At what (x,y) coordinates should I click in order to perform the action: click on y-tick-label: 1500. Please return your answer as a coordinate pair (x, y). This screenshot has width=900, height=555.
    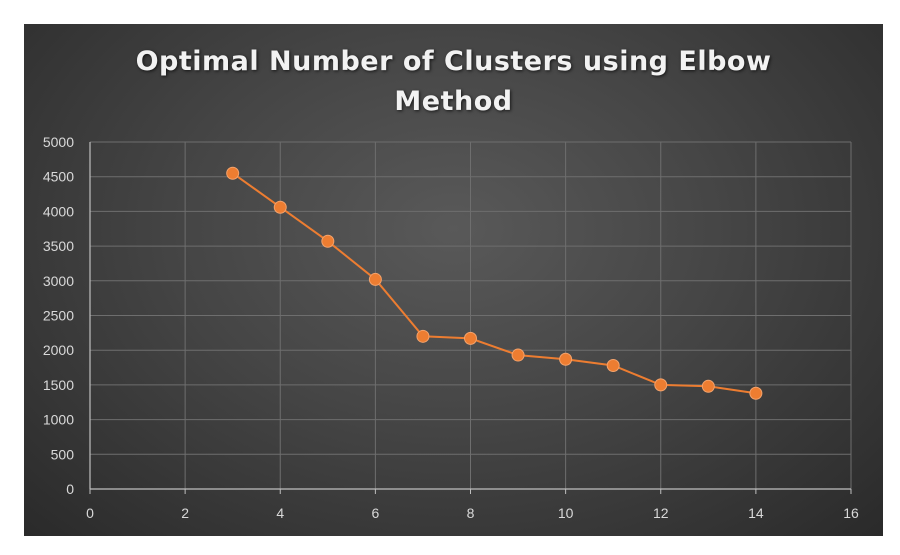
    Looking at the image, I should click on (58, 385).